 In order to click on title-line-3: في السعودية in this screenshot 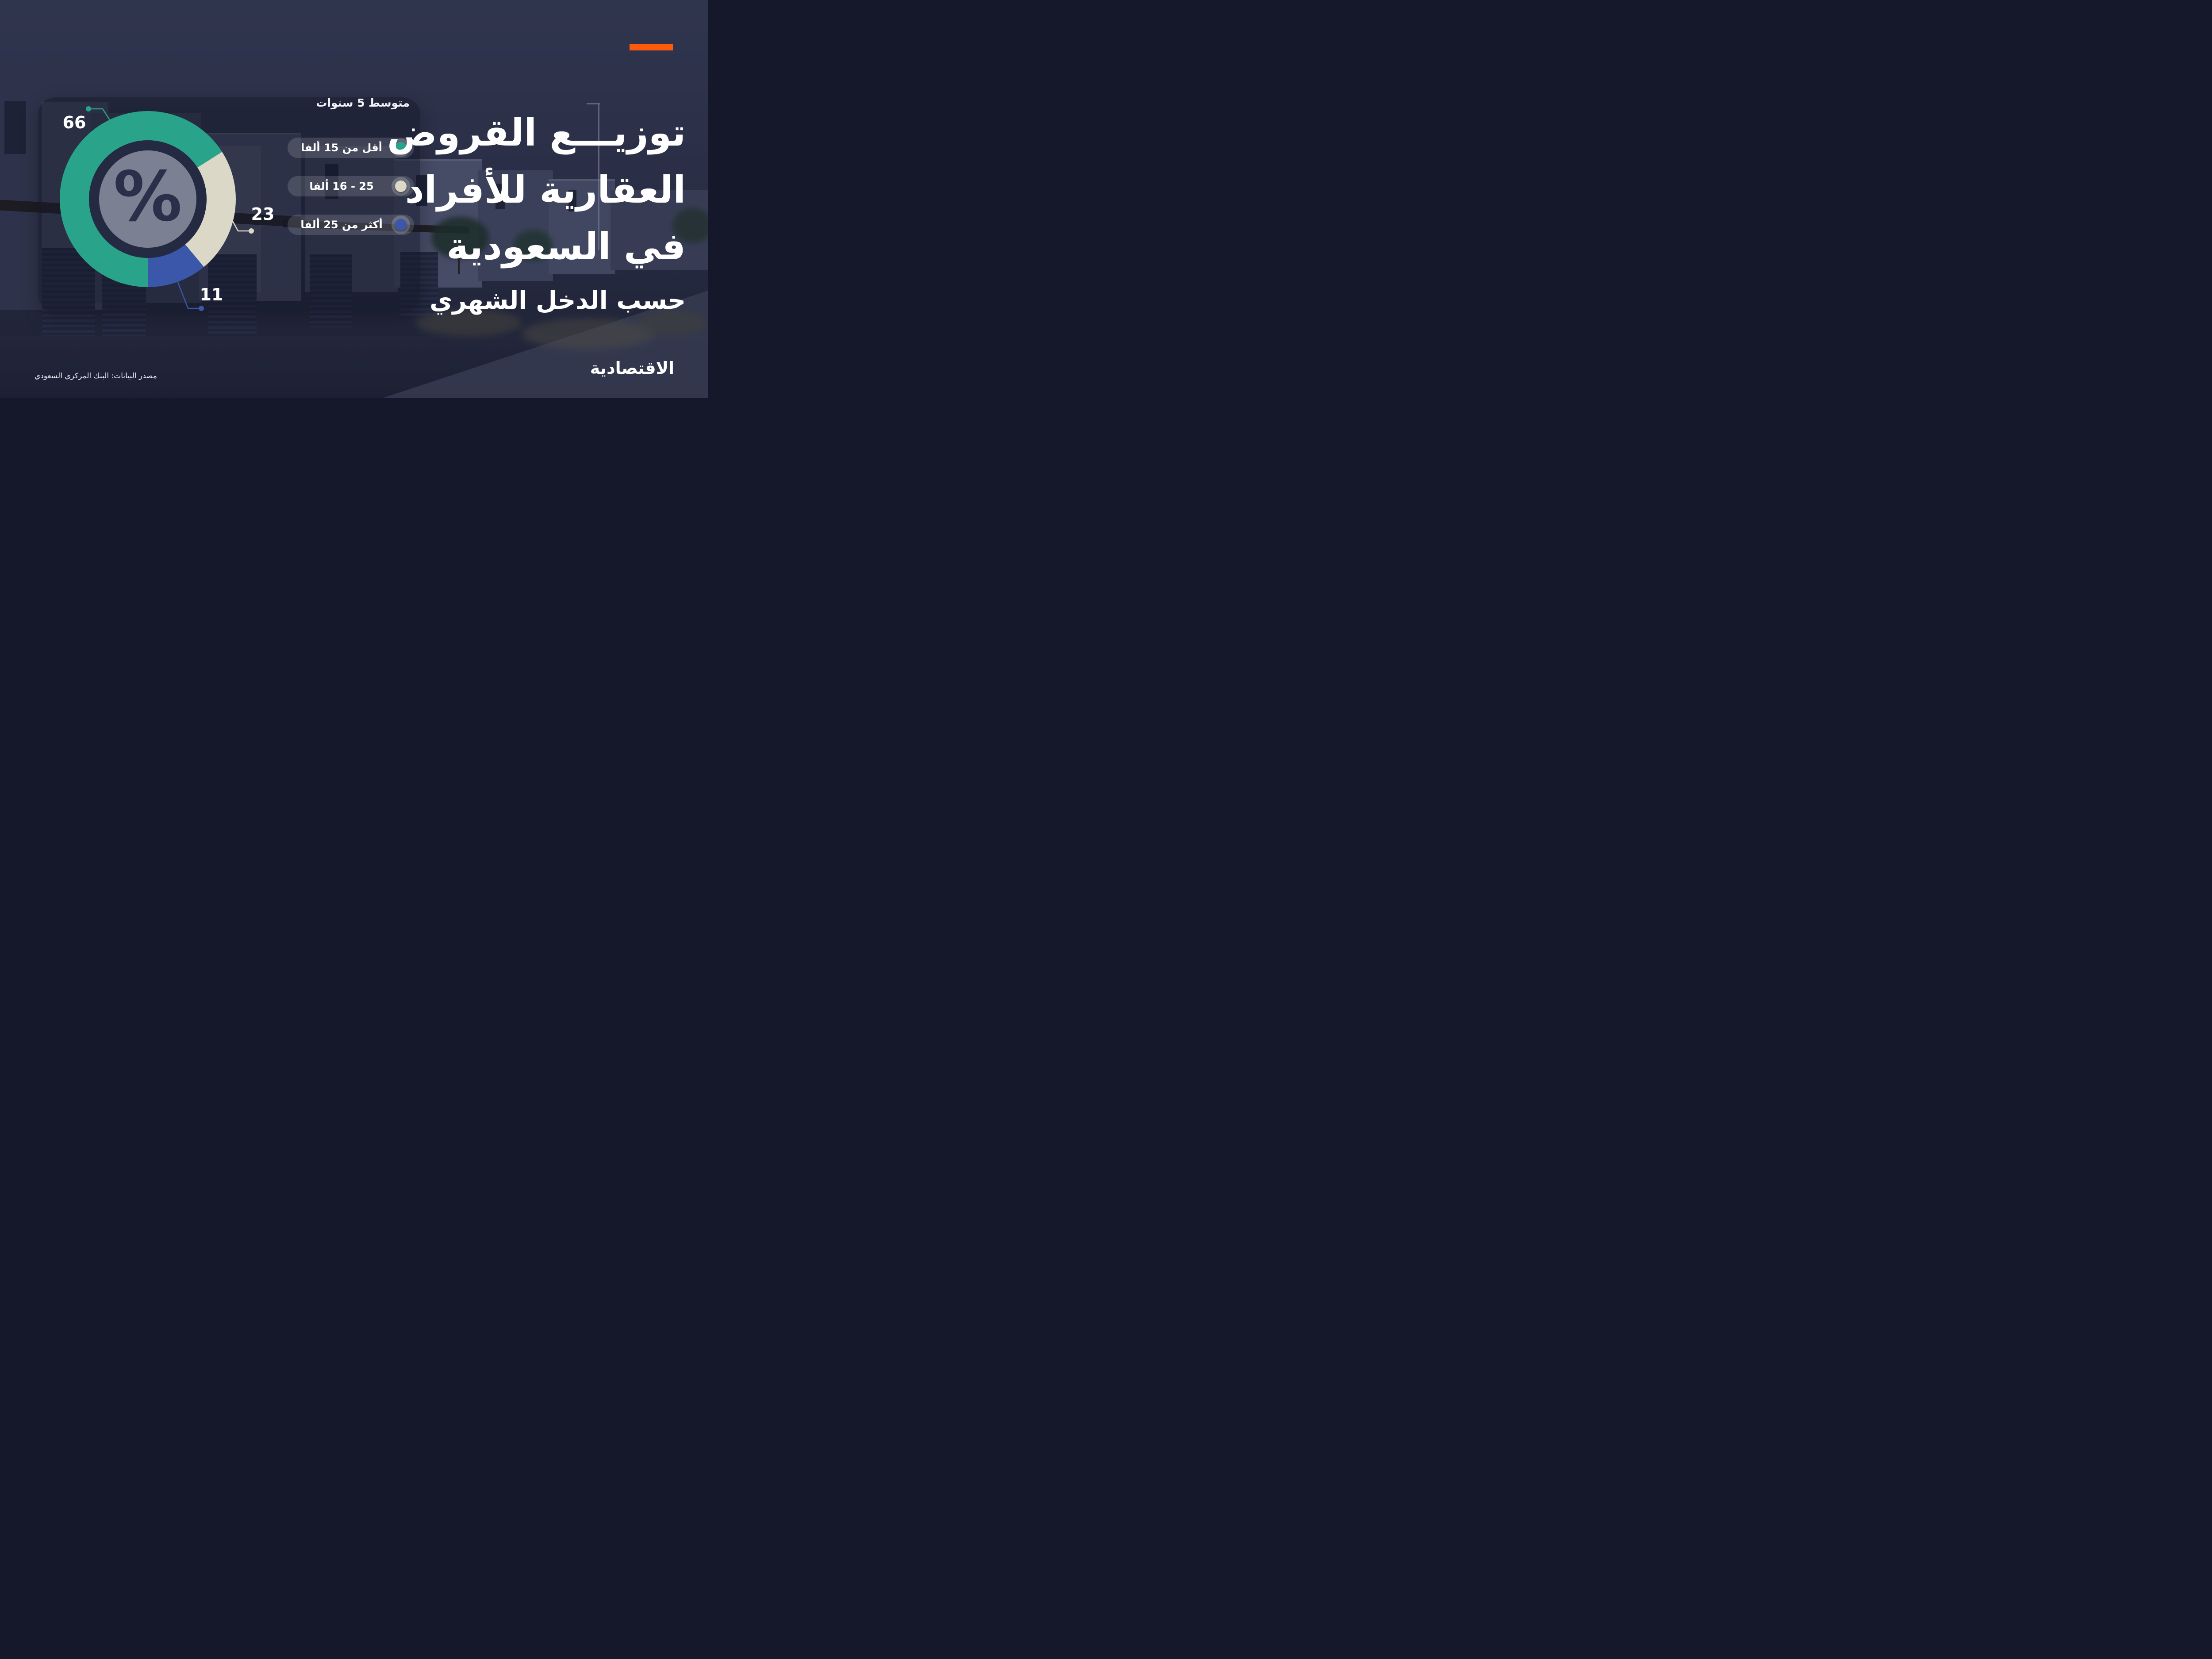, I will do `click(566, 247)`.